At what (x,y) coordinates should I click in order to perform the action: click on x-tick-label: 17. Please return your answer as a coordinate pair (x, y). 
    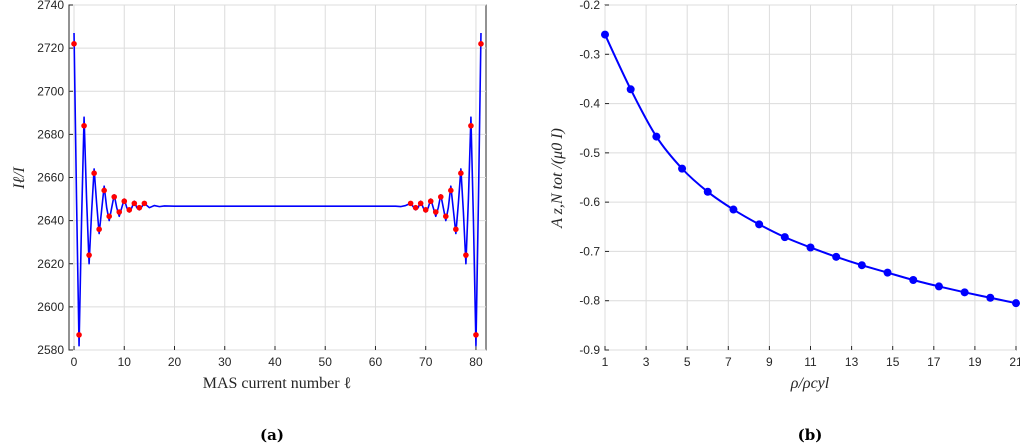
    Looking at the image, I should click on (934, 362).